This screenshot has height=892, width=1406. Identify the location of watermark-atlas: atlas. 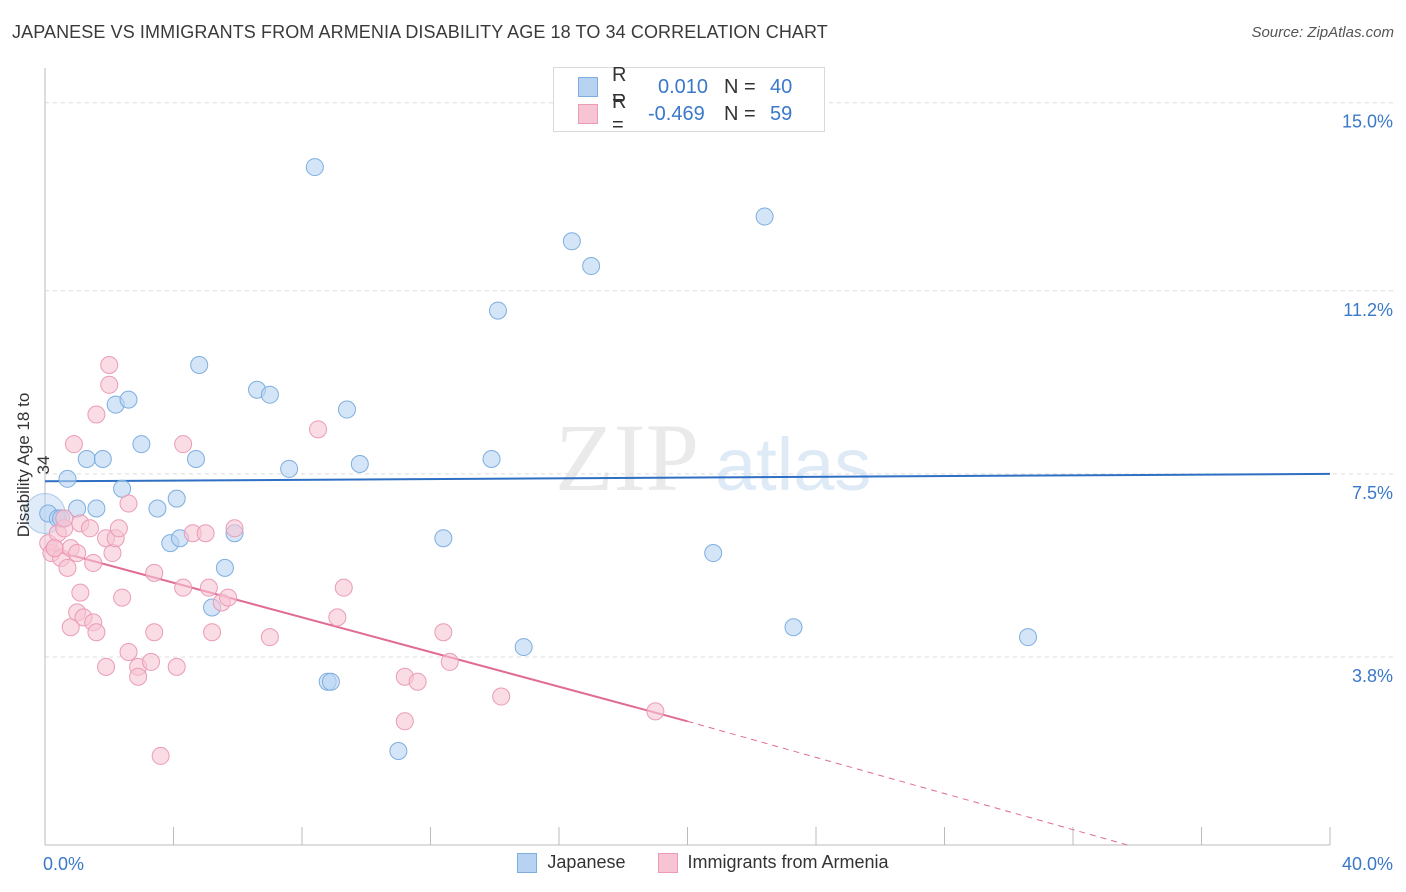
(793, 464).